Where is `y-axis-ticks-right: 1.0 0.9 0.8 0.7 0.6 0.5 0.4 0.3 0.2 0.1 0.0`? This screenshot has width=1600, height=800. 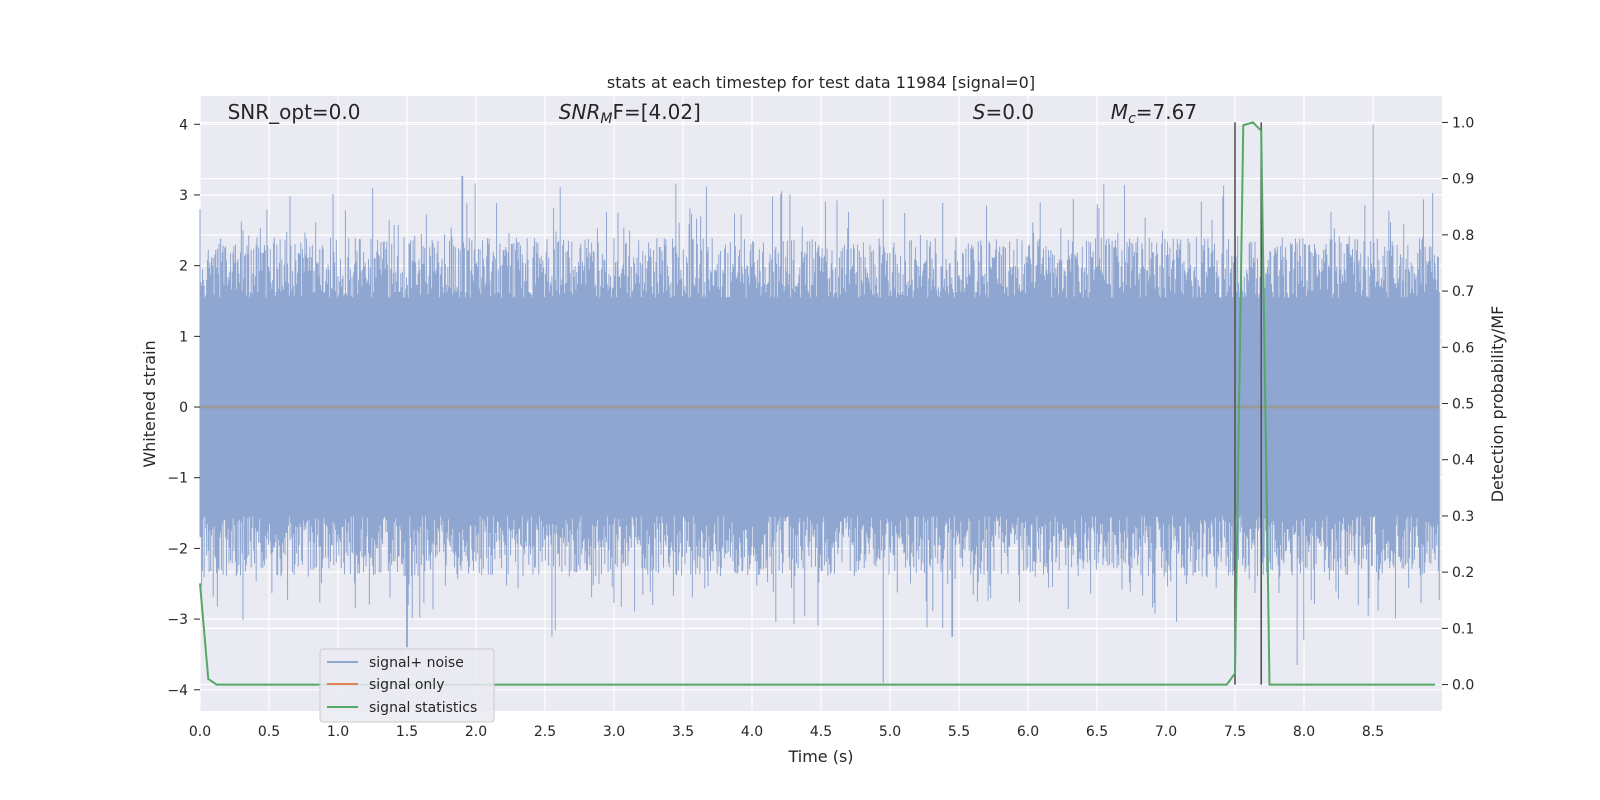 y-axis-ticks-right: 1.0 0.9 0.8 0.7 0.6 0.5 0.4 0.3 0.2 0.1 0.0 is located at coordinates (1458, 404).